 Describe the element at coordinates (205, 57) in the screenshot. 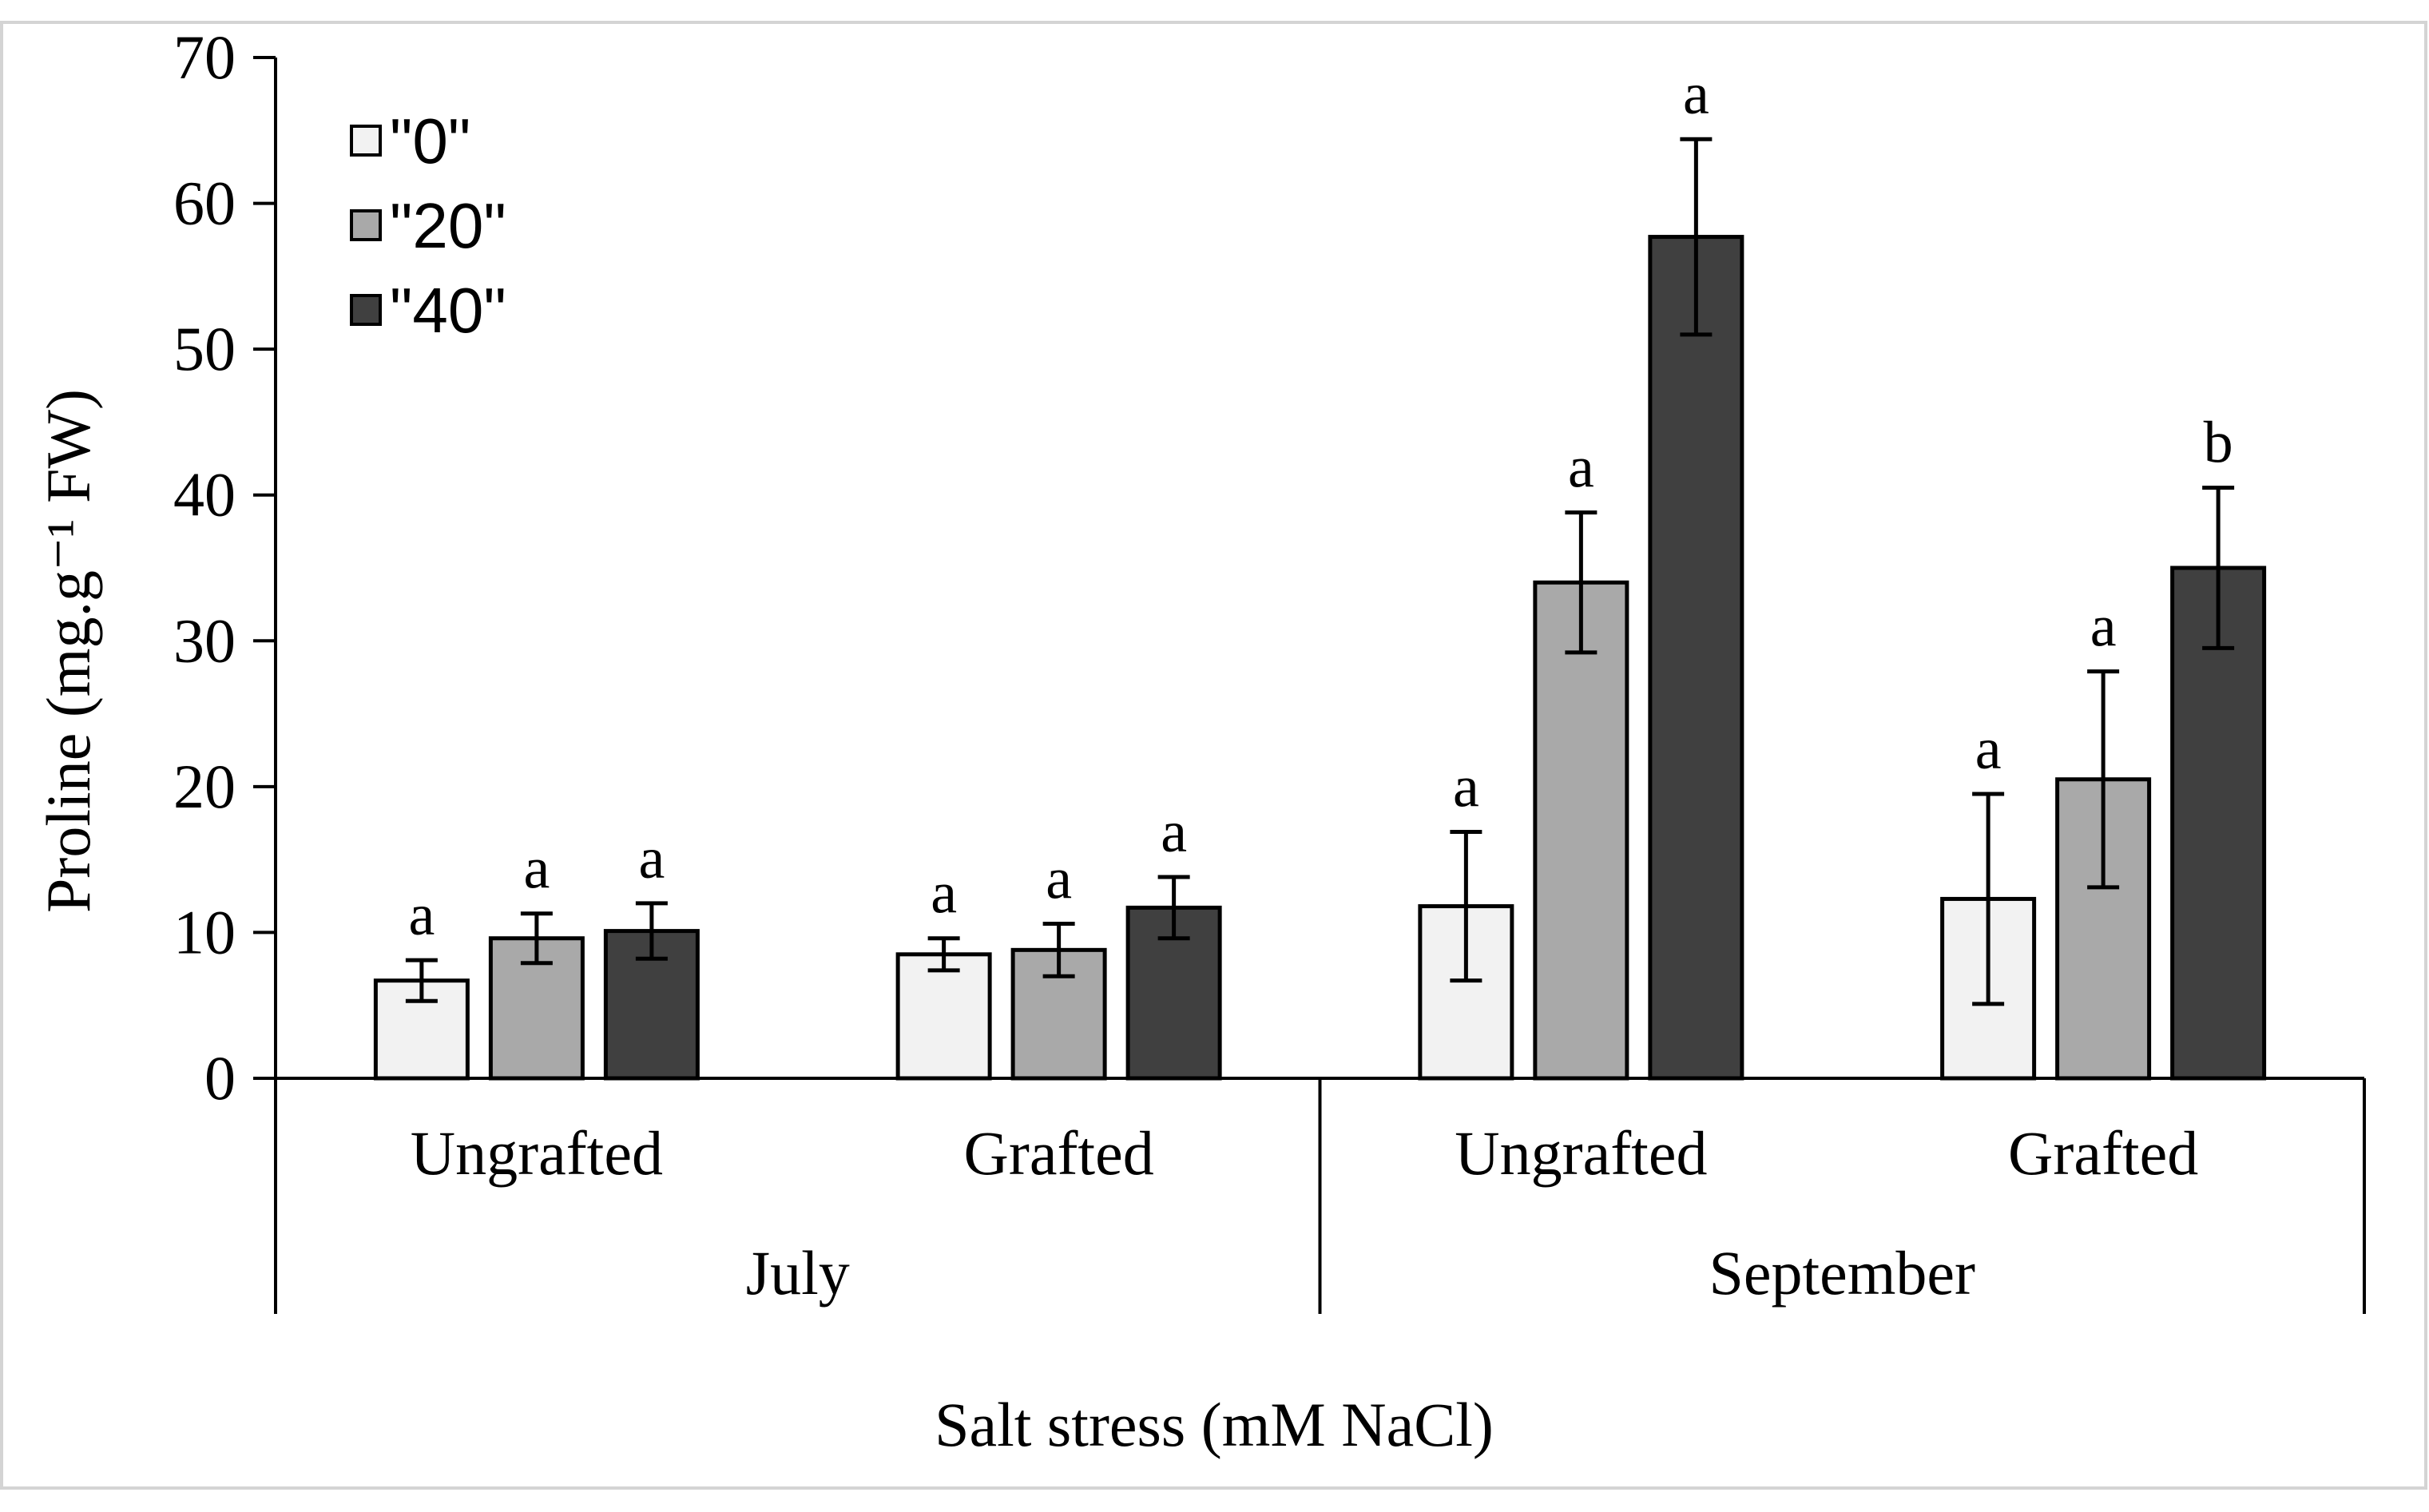

I see `y-tick-label: 70` at that location.